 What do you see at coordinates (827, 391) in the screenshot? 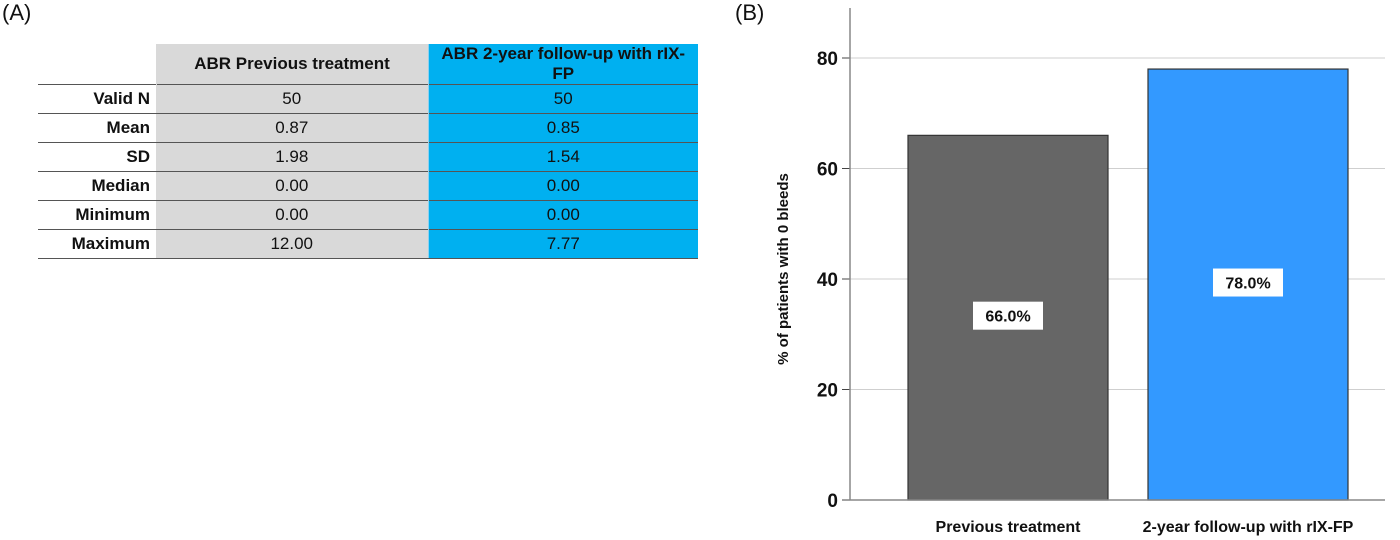
I see `y-tick-label: 20` at bounding box center [827, 391].